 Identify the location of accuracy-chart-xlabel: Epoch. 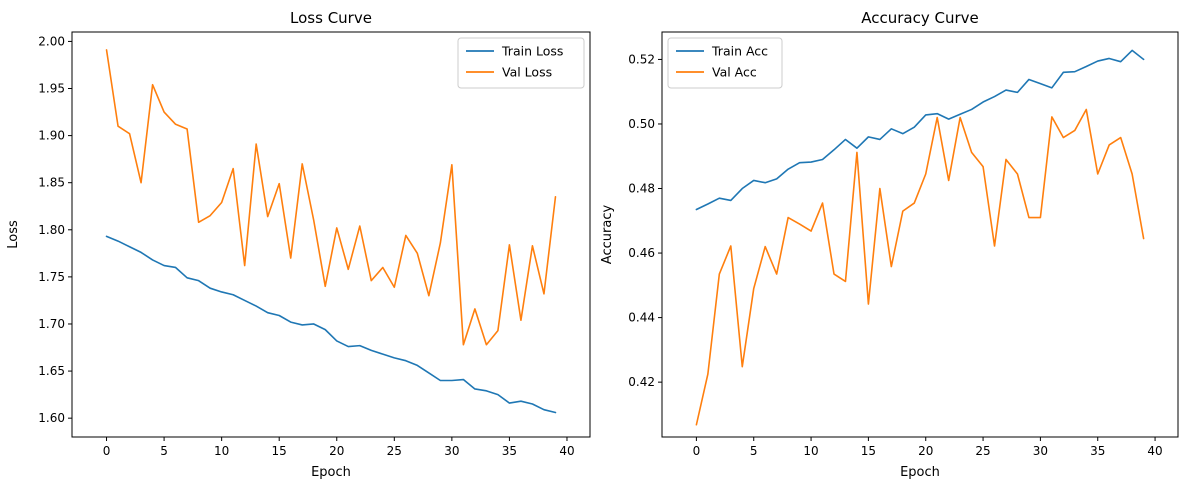
(920, 472).